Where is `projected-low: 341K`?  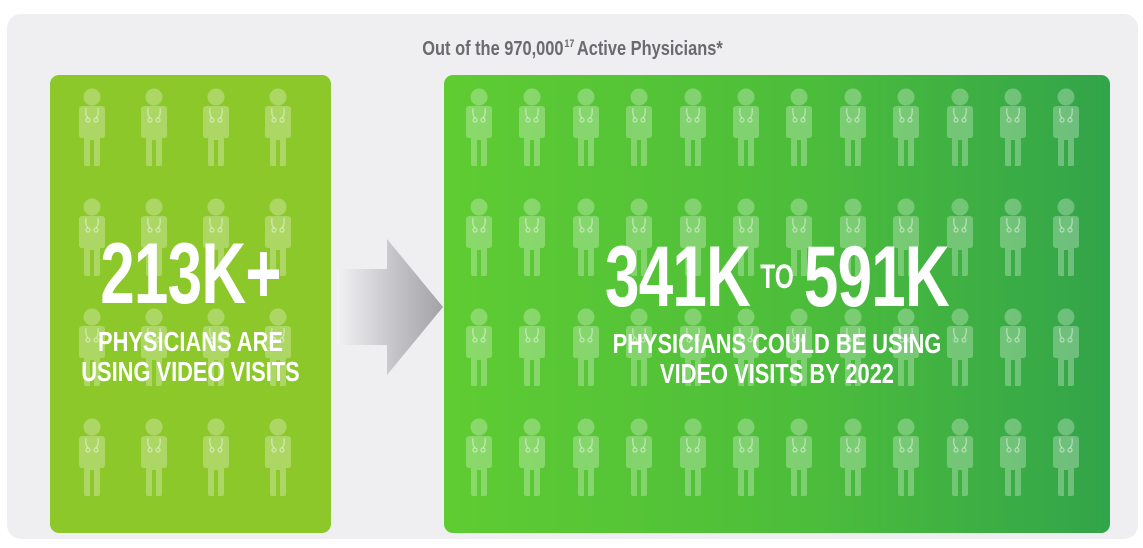
projected-low: 341K is located at coordinates (677, 277).